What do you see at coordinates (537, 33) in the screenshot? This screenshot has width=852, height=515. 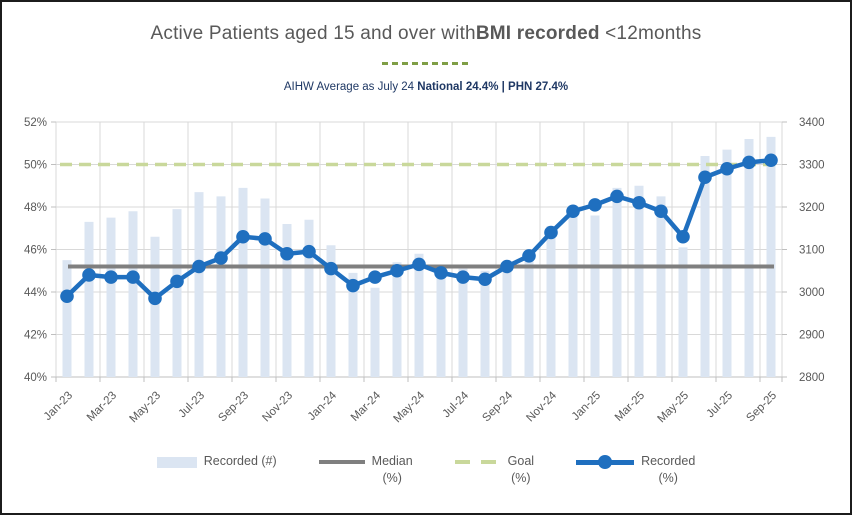 I see `title-bold: BMI recorded` at bounding box center [537, 33].